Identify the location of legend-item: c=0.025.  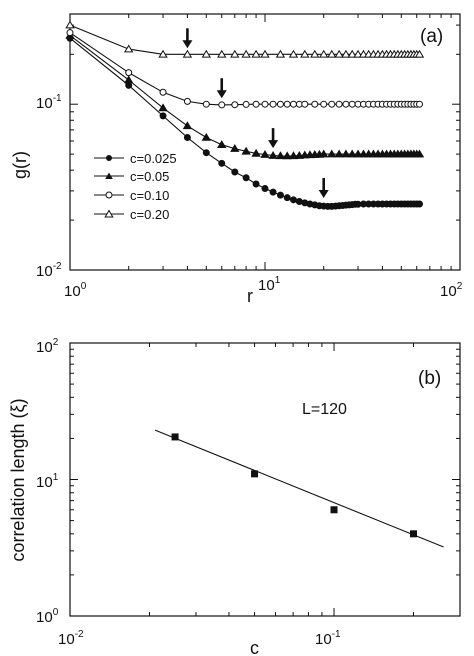
(135, 158).